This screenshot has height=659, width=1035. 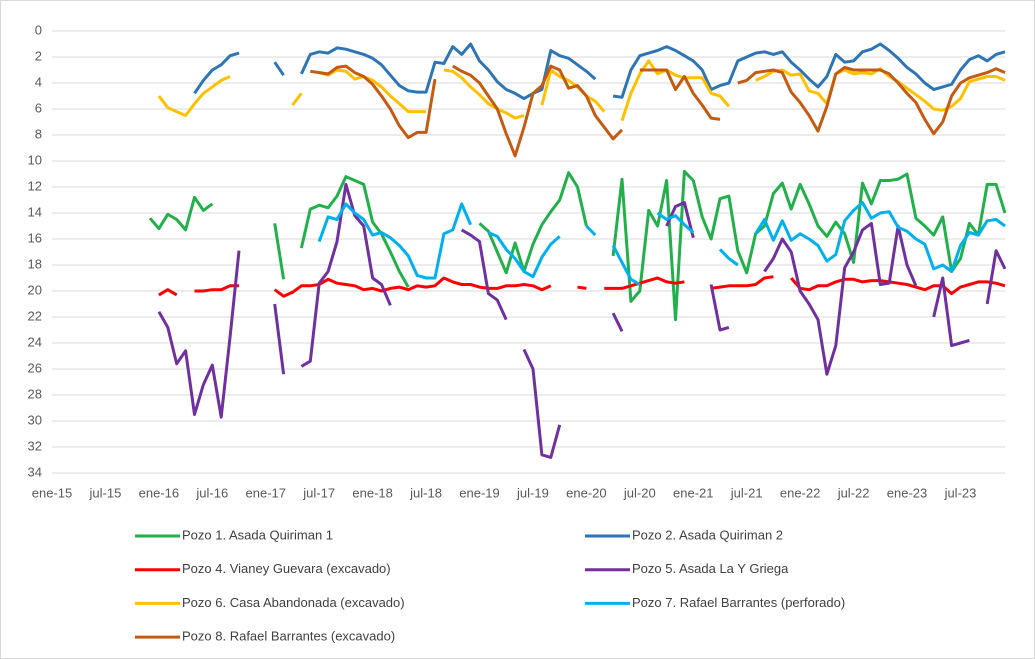 I want to click on y-tick-label: 18, so click(x=35, y=263).